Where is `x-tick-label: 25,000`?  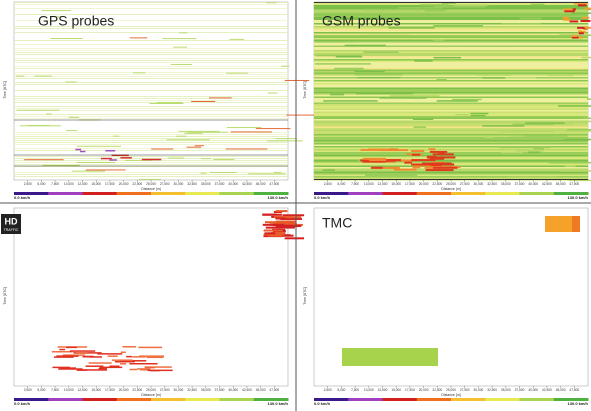
x-tick-label: 25,000 is located at coordinates (451, 184).